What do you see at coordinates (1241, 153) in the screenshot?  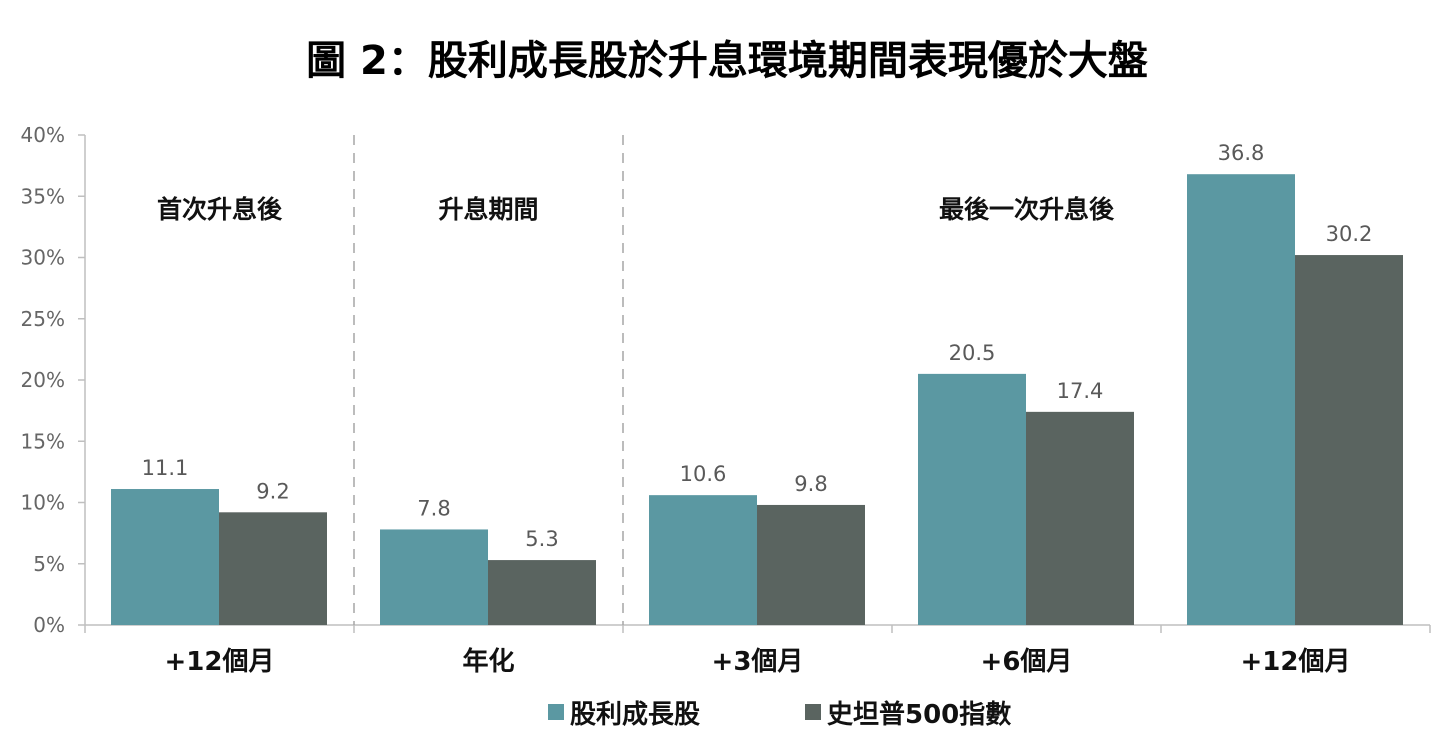 I see `data-label: 36.8` at bounding box center [1241, 153].